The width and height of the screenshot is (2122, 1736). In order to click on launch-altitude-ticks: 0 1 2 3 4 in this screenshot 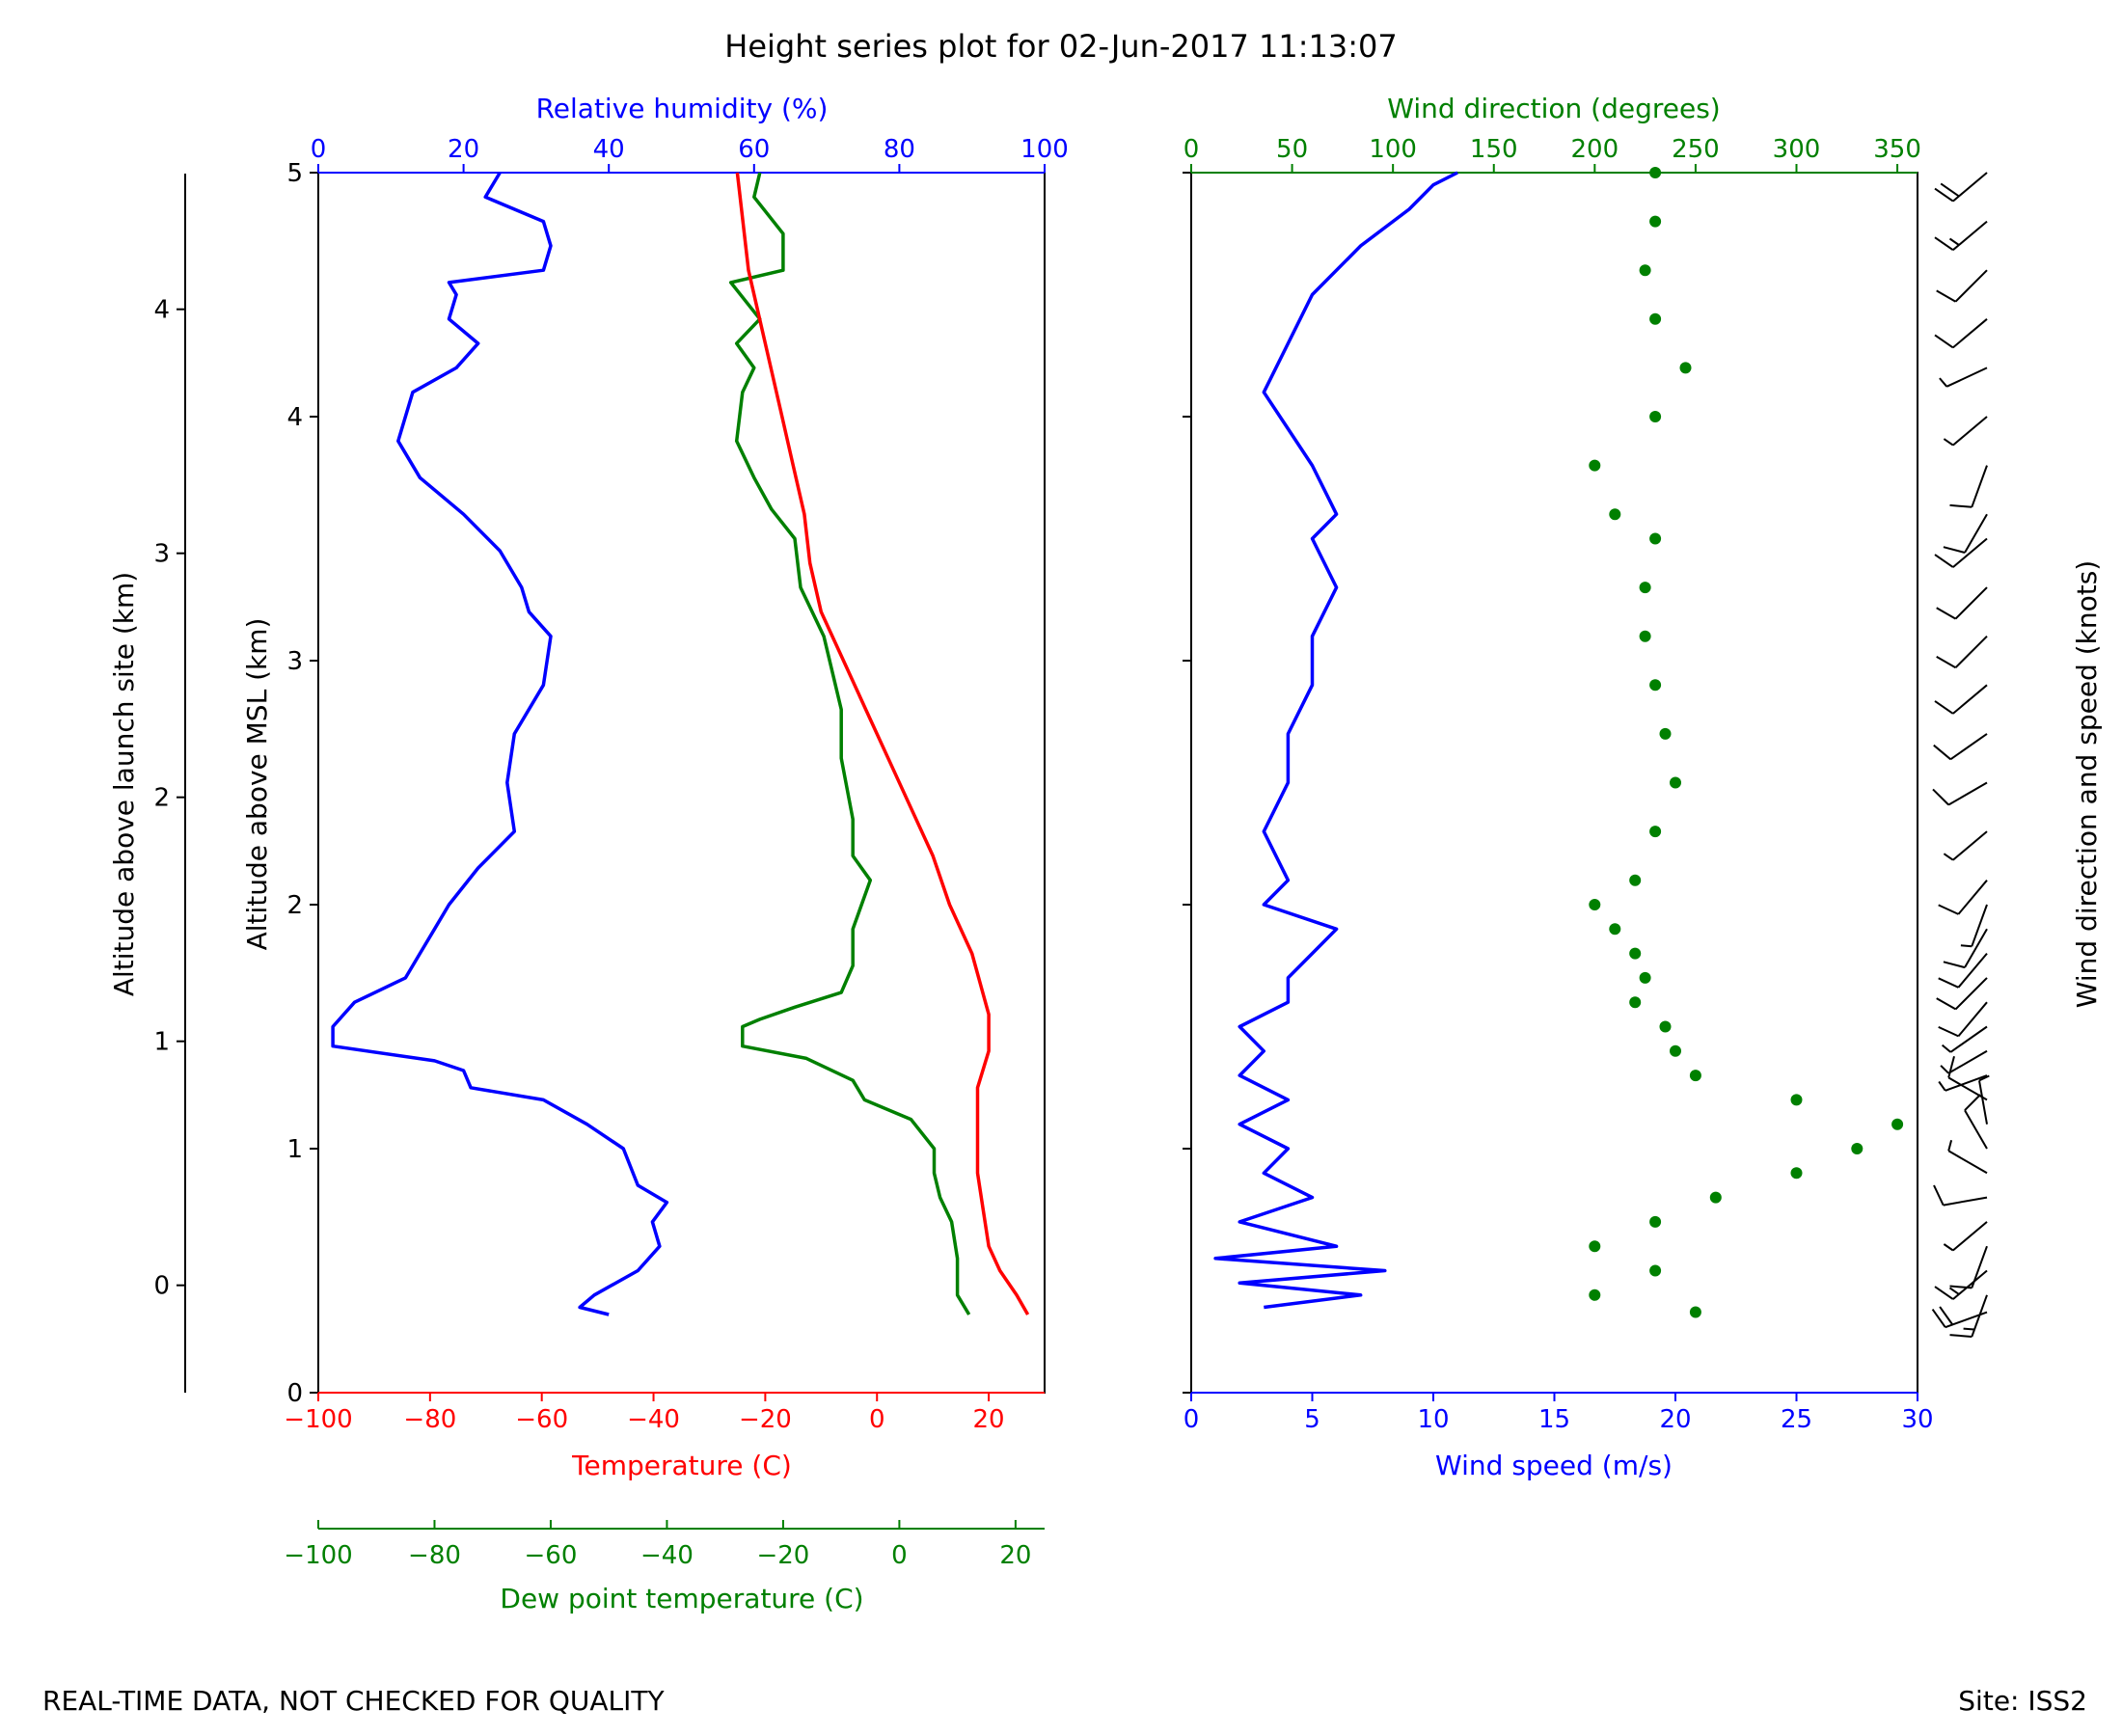, I will do `click(169, 799)`.